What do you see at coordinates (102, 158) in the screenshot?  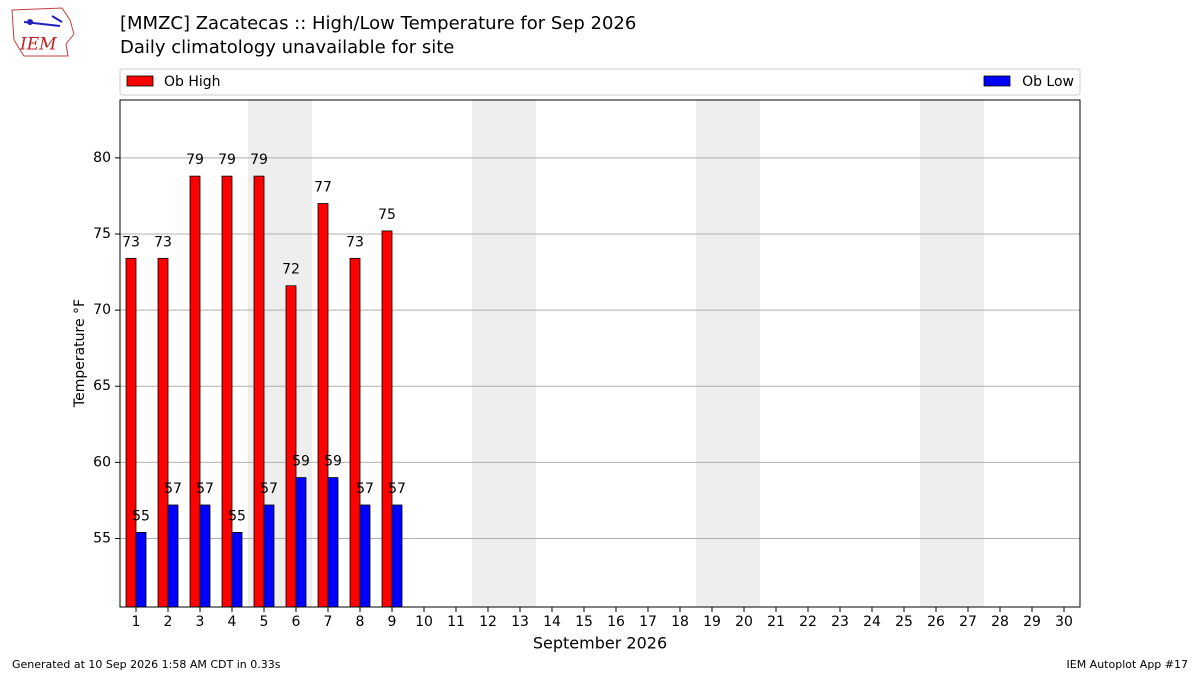 I see `y-tick-label: 80` at bounding box center [102, 158].